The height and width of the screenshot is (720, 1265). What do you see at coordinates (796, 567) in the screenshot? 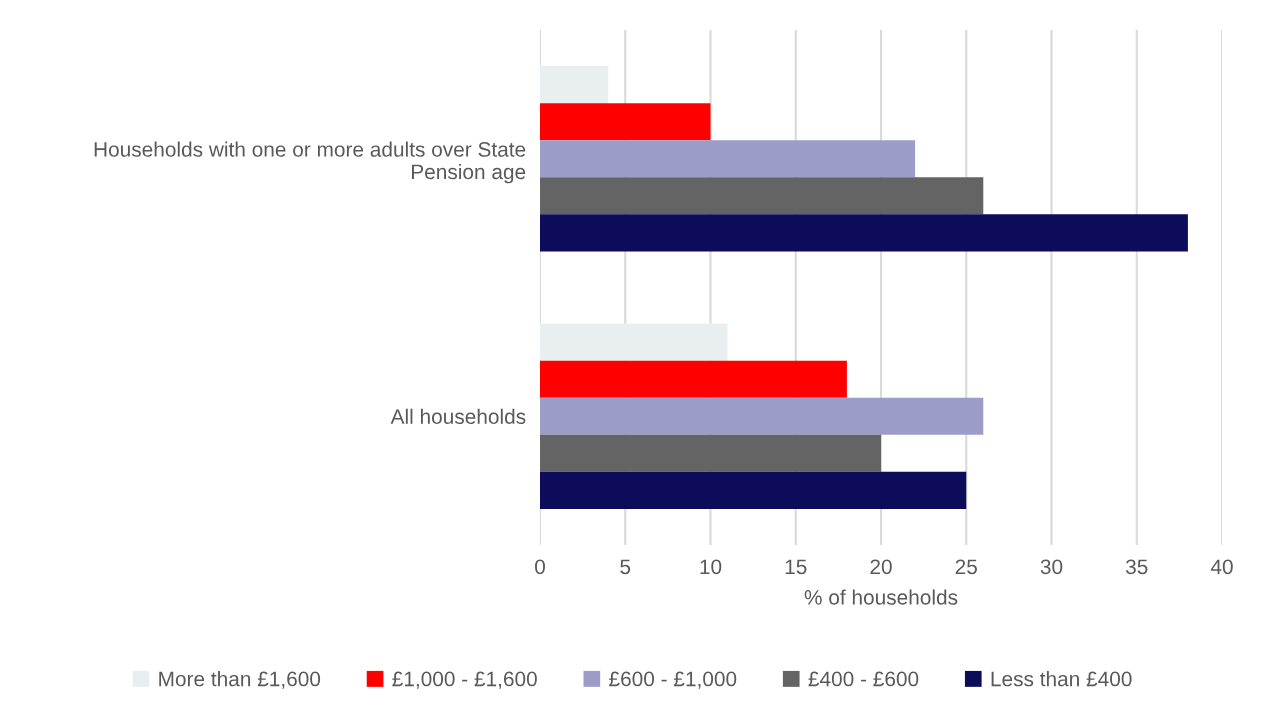
I see `x-tick-label: 15` at bounding box center [796, 567].